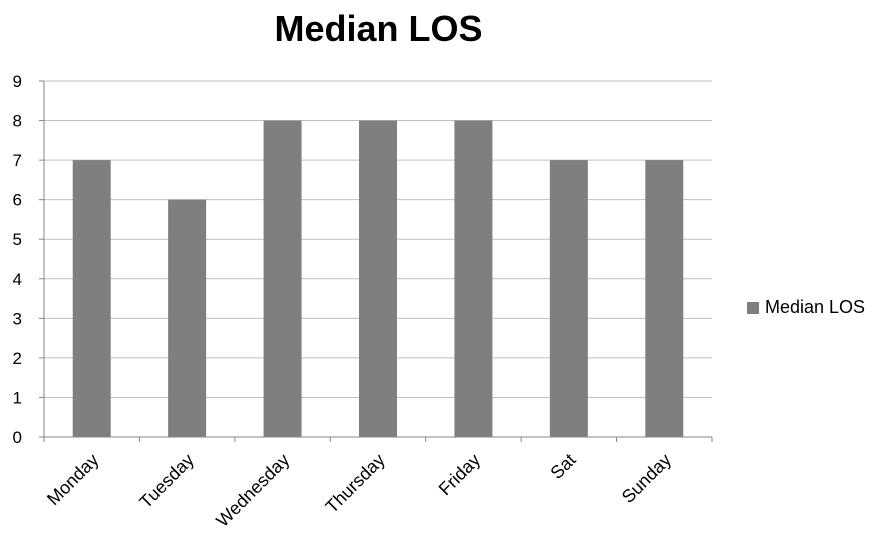 This screenshot has height=542, width=877. Describe the element at coordinates (562, 466) in the screenshot. I see `x-category-label: Sat` at that location.